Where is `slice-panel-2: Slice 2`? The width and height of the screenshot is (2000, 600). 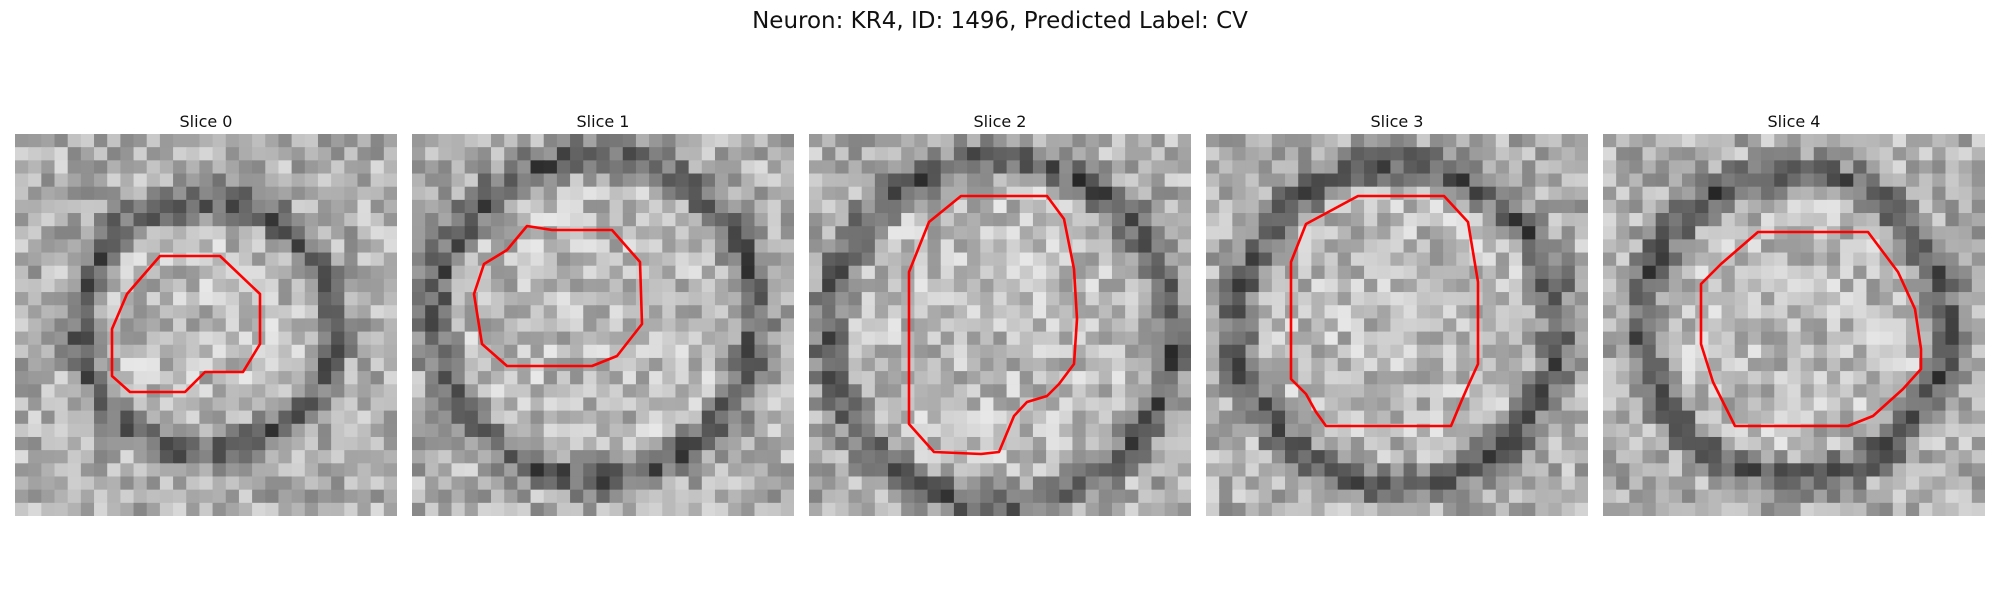 slice-panel-2: Slice 2 is located at coordinates (1000, 313).